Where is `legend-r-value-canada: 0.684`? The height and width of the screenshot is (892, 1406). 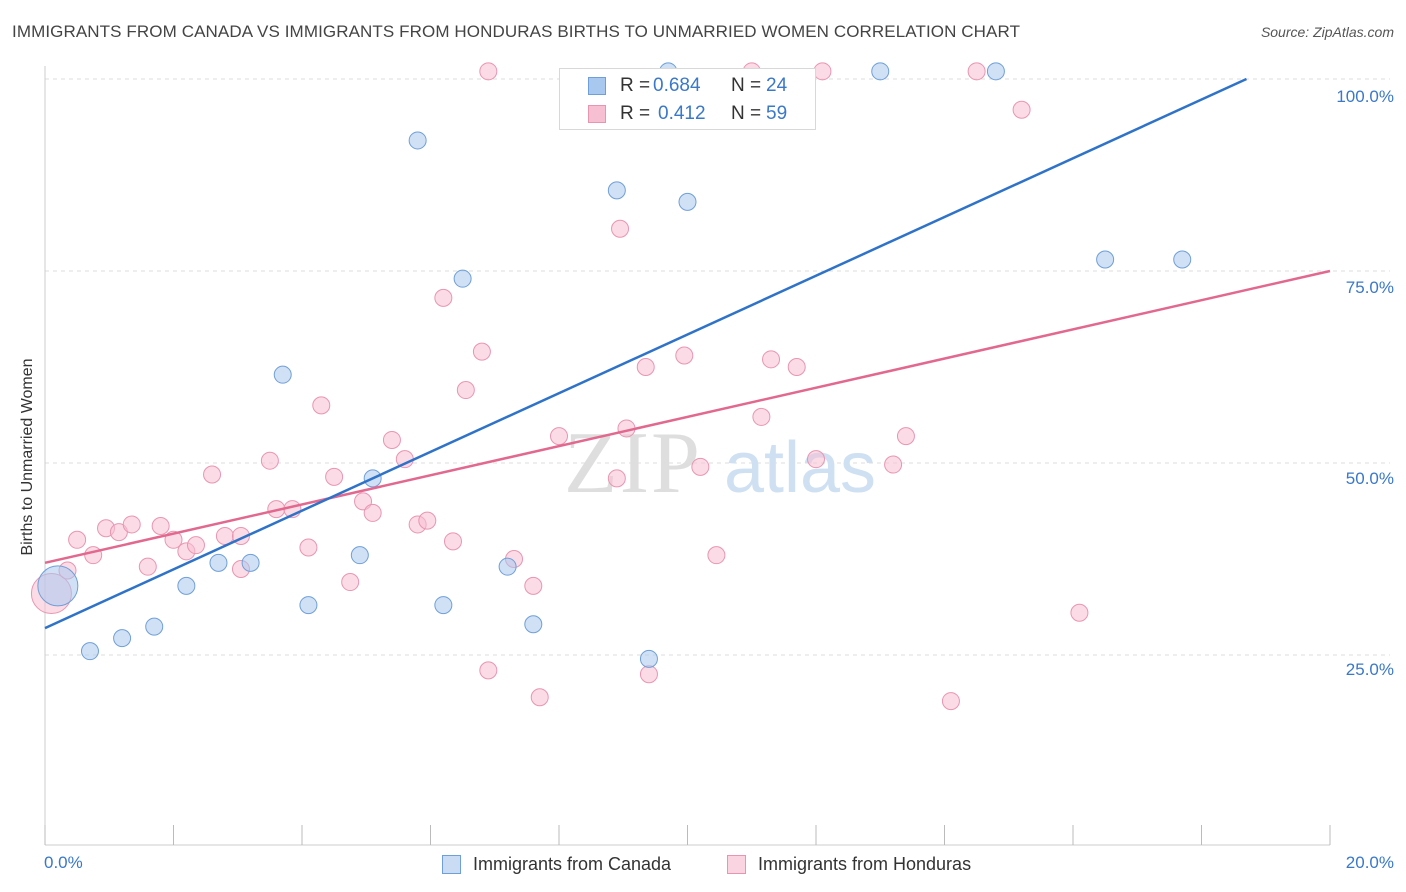
legend-r-value-canada: 0.684 is located at coordinates (677, 85).